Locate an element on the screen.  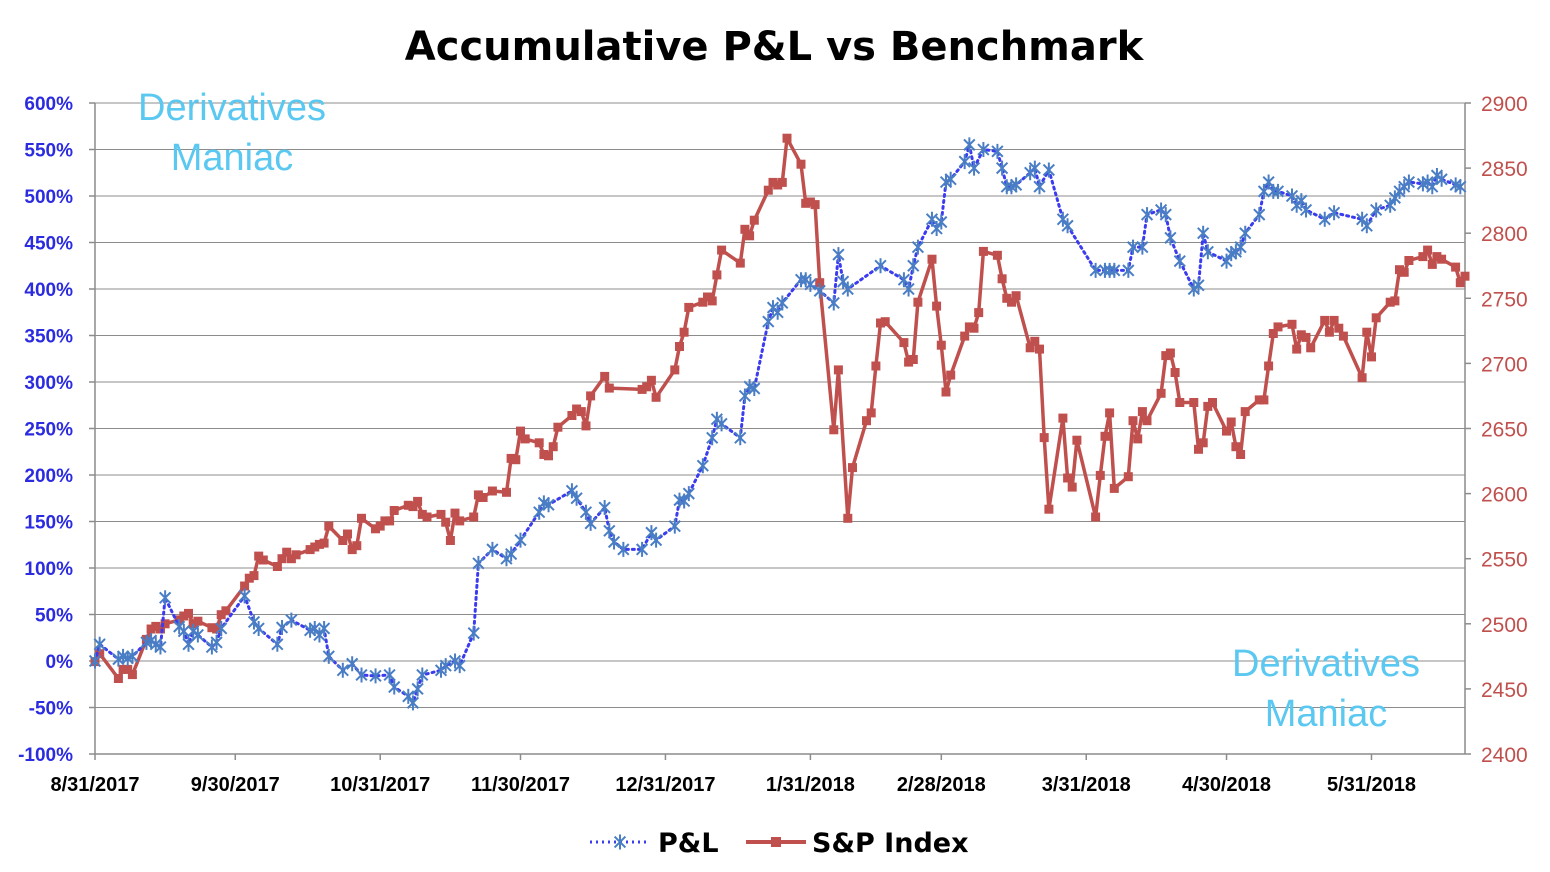
x-axis-tick-label: 3/31/2018 is located at coordinates (1086, 785).